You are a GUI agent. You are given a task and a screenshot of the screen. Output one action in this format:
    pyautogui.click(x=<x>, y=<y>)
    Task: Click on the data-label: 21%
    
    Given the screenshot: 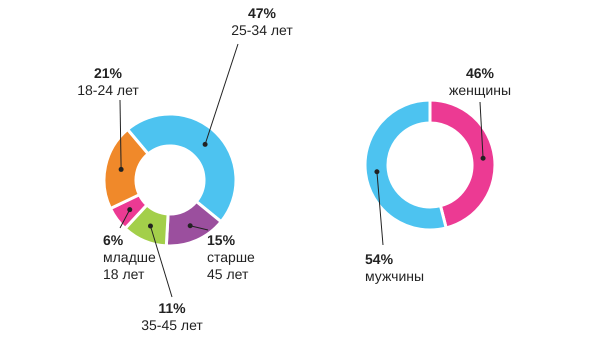 What is the action you would take?
    pyautogui.click(x=108, y=73)
    